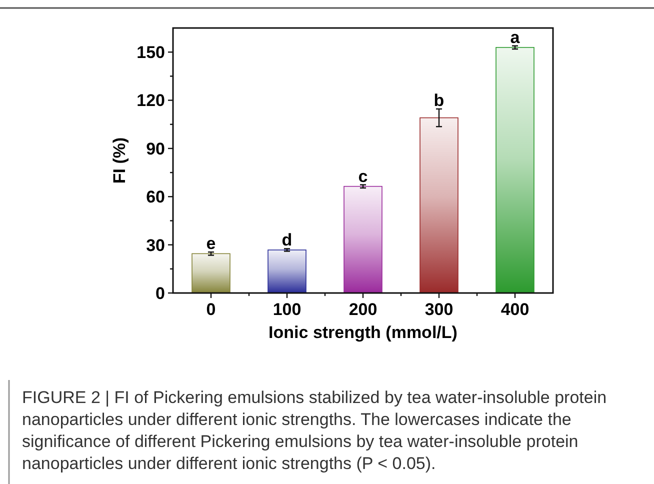  Describe the element at coordinates (363, 332) in the screenshot. I see `x-axis-title: Ionic strength (mmol/L)` at that location.